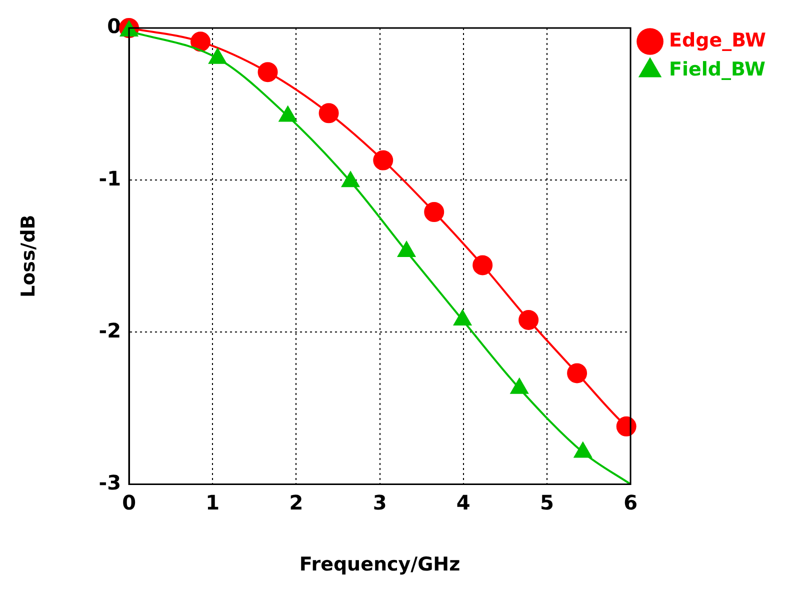  I want to click on x-tick-label: 6, so click(631, 502).